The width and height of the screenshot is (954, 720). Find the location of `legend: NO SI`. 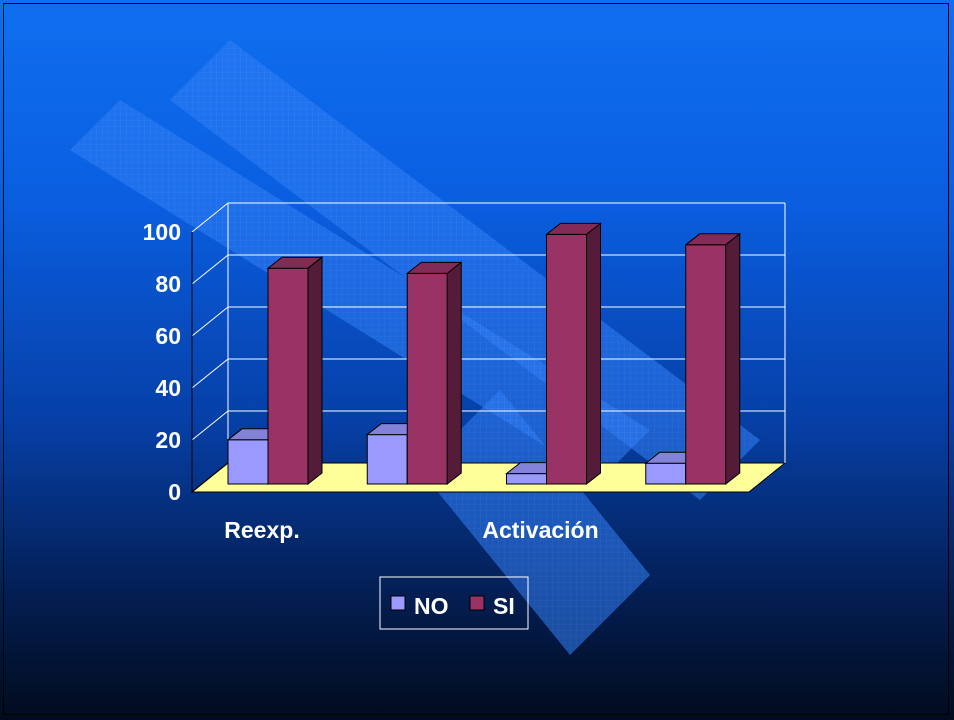

legend: NO SI is located at coordinates (454, 603).